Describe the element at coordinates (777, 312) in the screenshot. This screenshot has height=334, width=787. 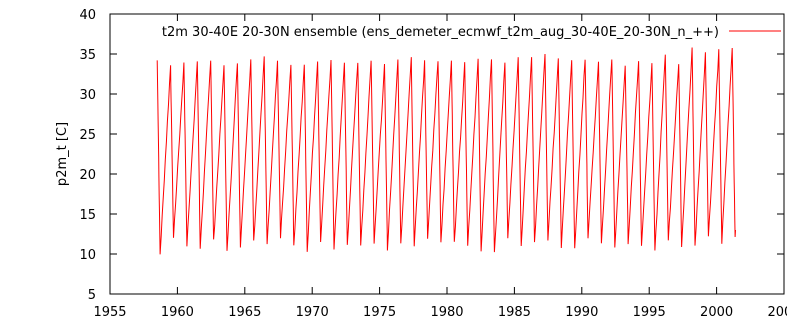
I see `x-tick-label: 2005` at that location.